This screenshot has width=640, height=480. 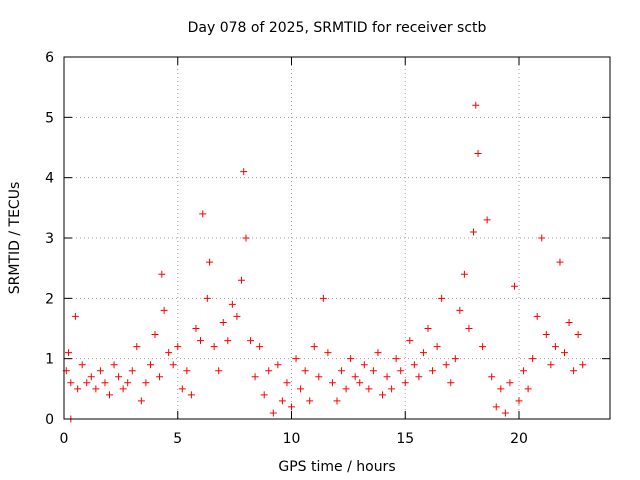 What do you see at coordinates (49, 179) in the screenshot?
I see `y-tick-label: 4` at bounding box center [49, 179].